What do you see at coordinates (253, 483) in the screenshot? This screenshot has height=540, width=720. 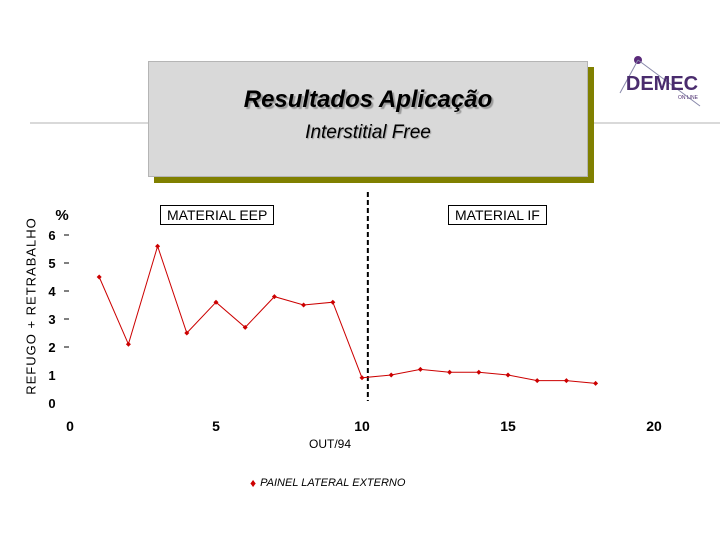 I see `legend-diamond-icon: ♦` at bounding box center [253, 483].